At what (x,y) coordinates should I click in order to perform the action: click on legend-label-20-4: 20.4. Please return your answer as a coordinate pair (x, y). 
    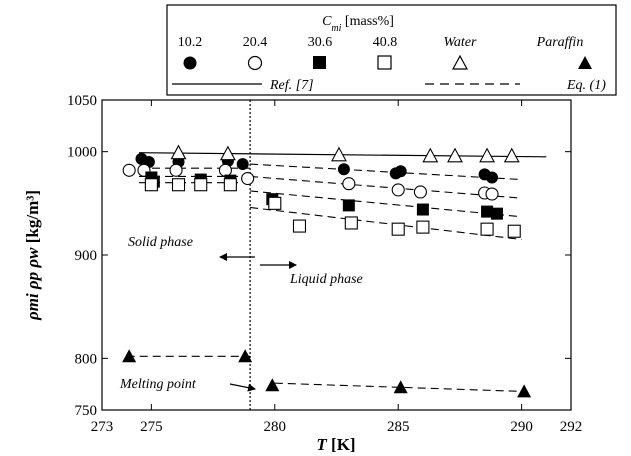
    Looking at the image, I should click on (255, 42).